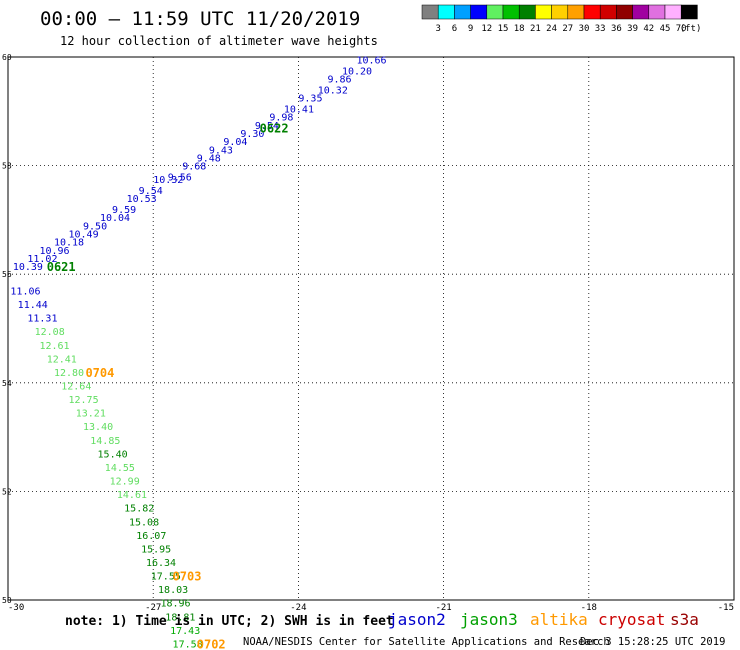 The image size is (740, 650). Describe the element at coordinates (7, 329) in the screenshot. I see `y-tick-labels: 50 52 54 56 58 60` at that location.